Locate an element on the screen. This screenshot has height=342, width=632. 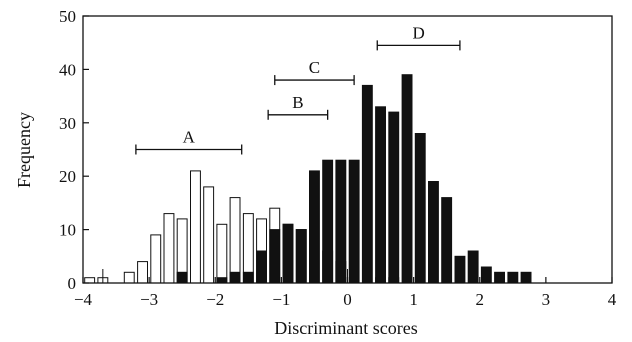
range-label-C: C is located at coordinates (314, 67).